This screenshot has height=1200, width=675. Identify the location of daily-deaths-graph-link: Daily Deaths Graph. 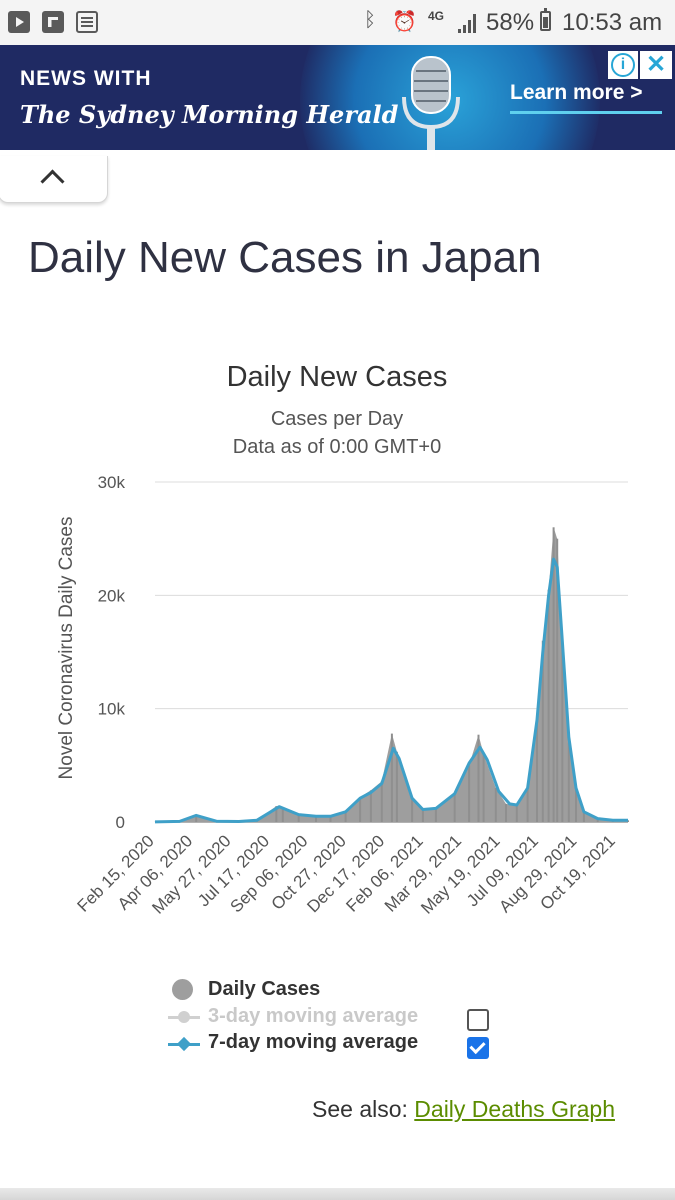
(514, 1109).